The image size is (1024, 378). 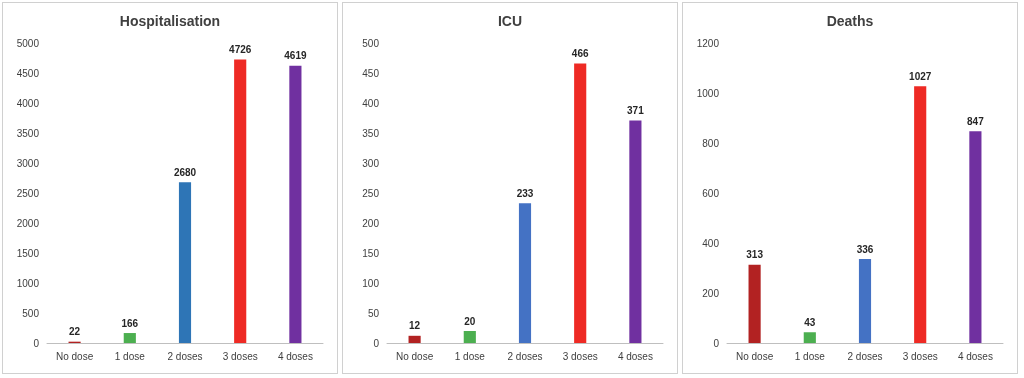 I want to click on y-tick-label: 800, so click(x=711, y=143).